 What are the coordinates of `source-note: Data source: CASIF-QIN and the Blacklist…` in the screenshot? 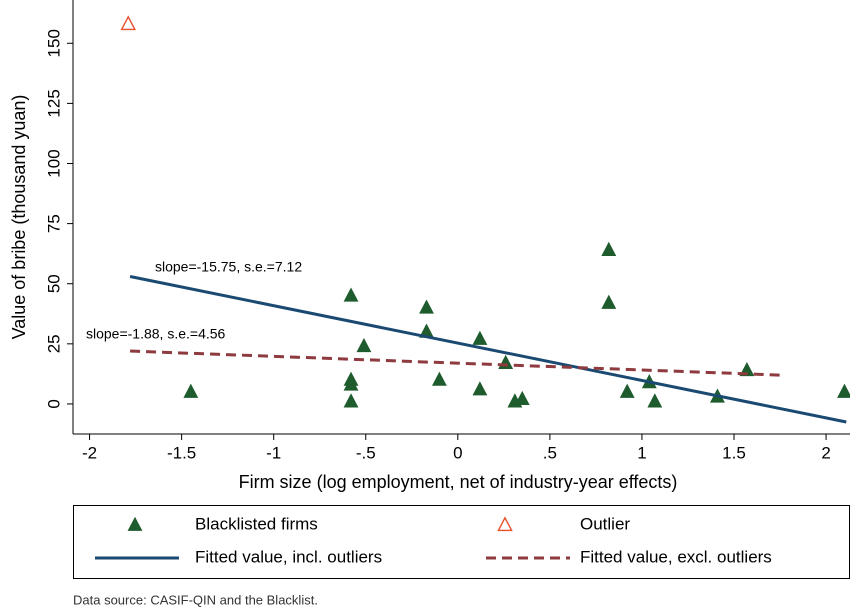 It's located at (195, 599).